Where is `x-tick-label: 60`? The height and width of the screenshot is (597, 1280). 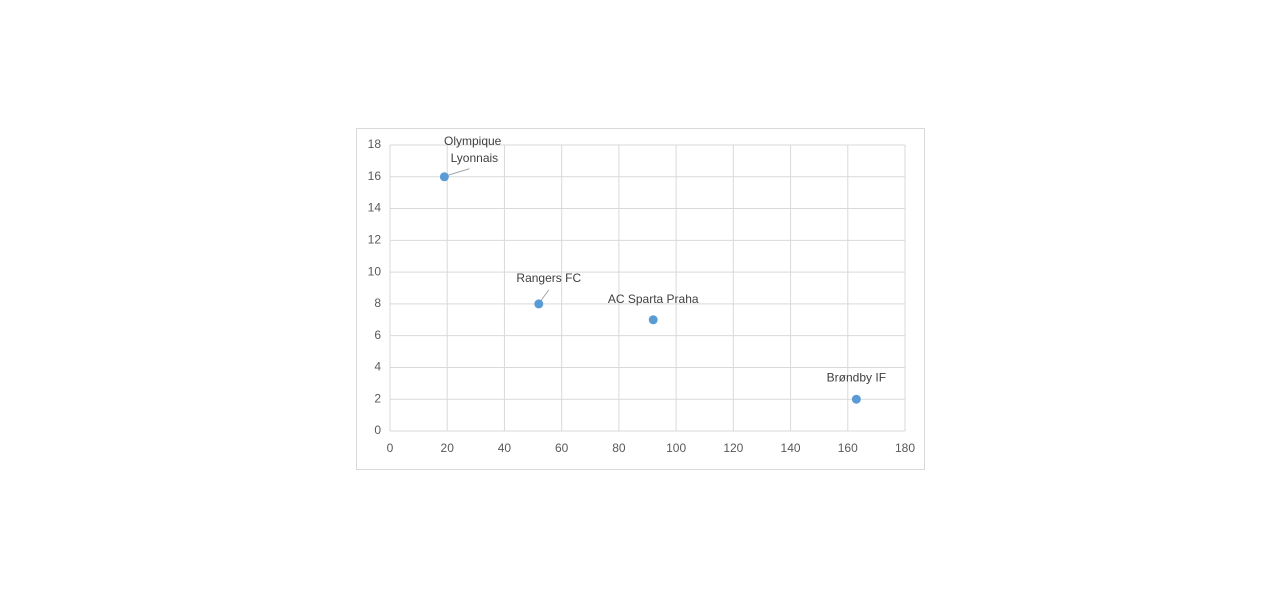 x-tick-label: 60 is located at coordinates (562, 448).